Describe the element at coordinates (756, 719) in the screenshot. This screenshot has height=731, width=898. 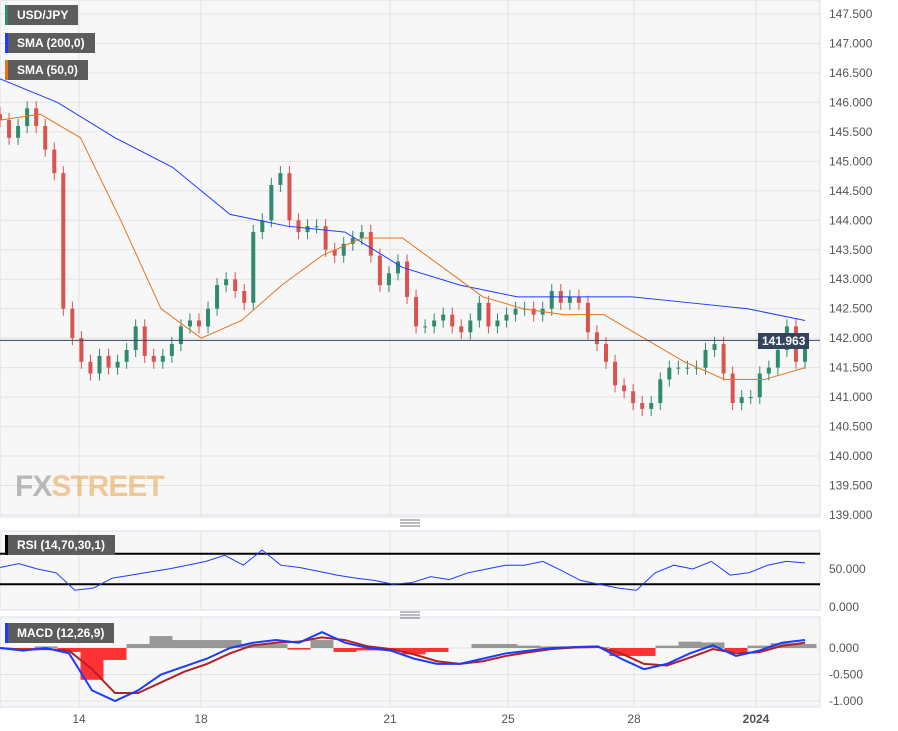
I see `x-tick-label: 2024` at that location.